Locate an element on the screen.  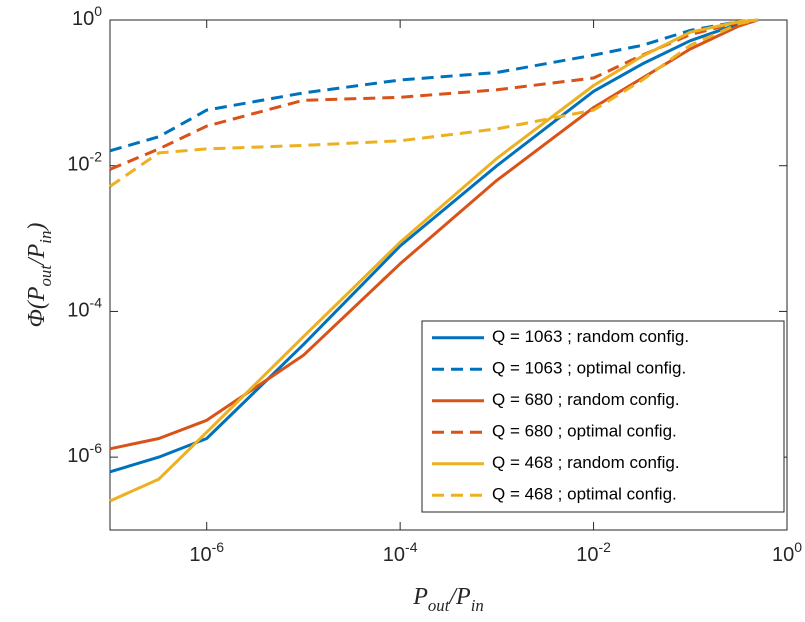
y-tick-label: 10⁻² is located at coordinates (84, 162).